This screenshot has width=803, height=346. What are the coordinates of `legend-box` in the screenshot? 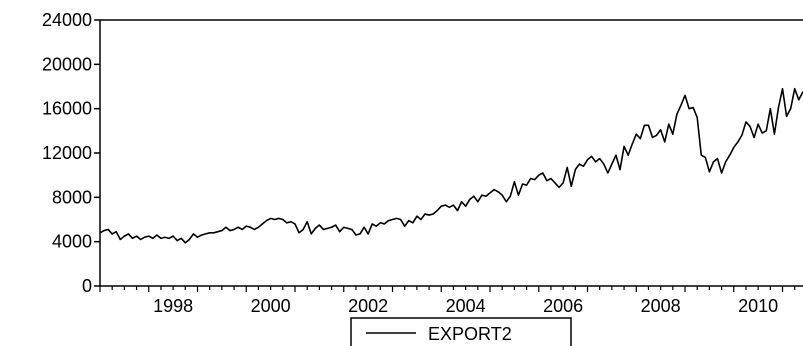 It's located at (461, 331).